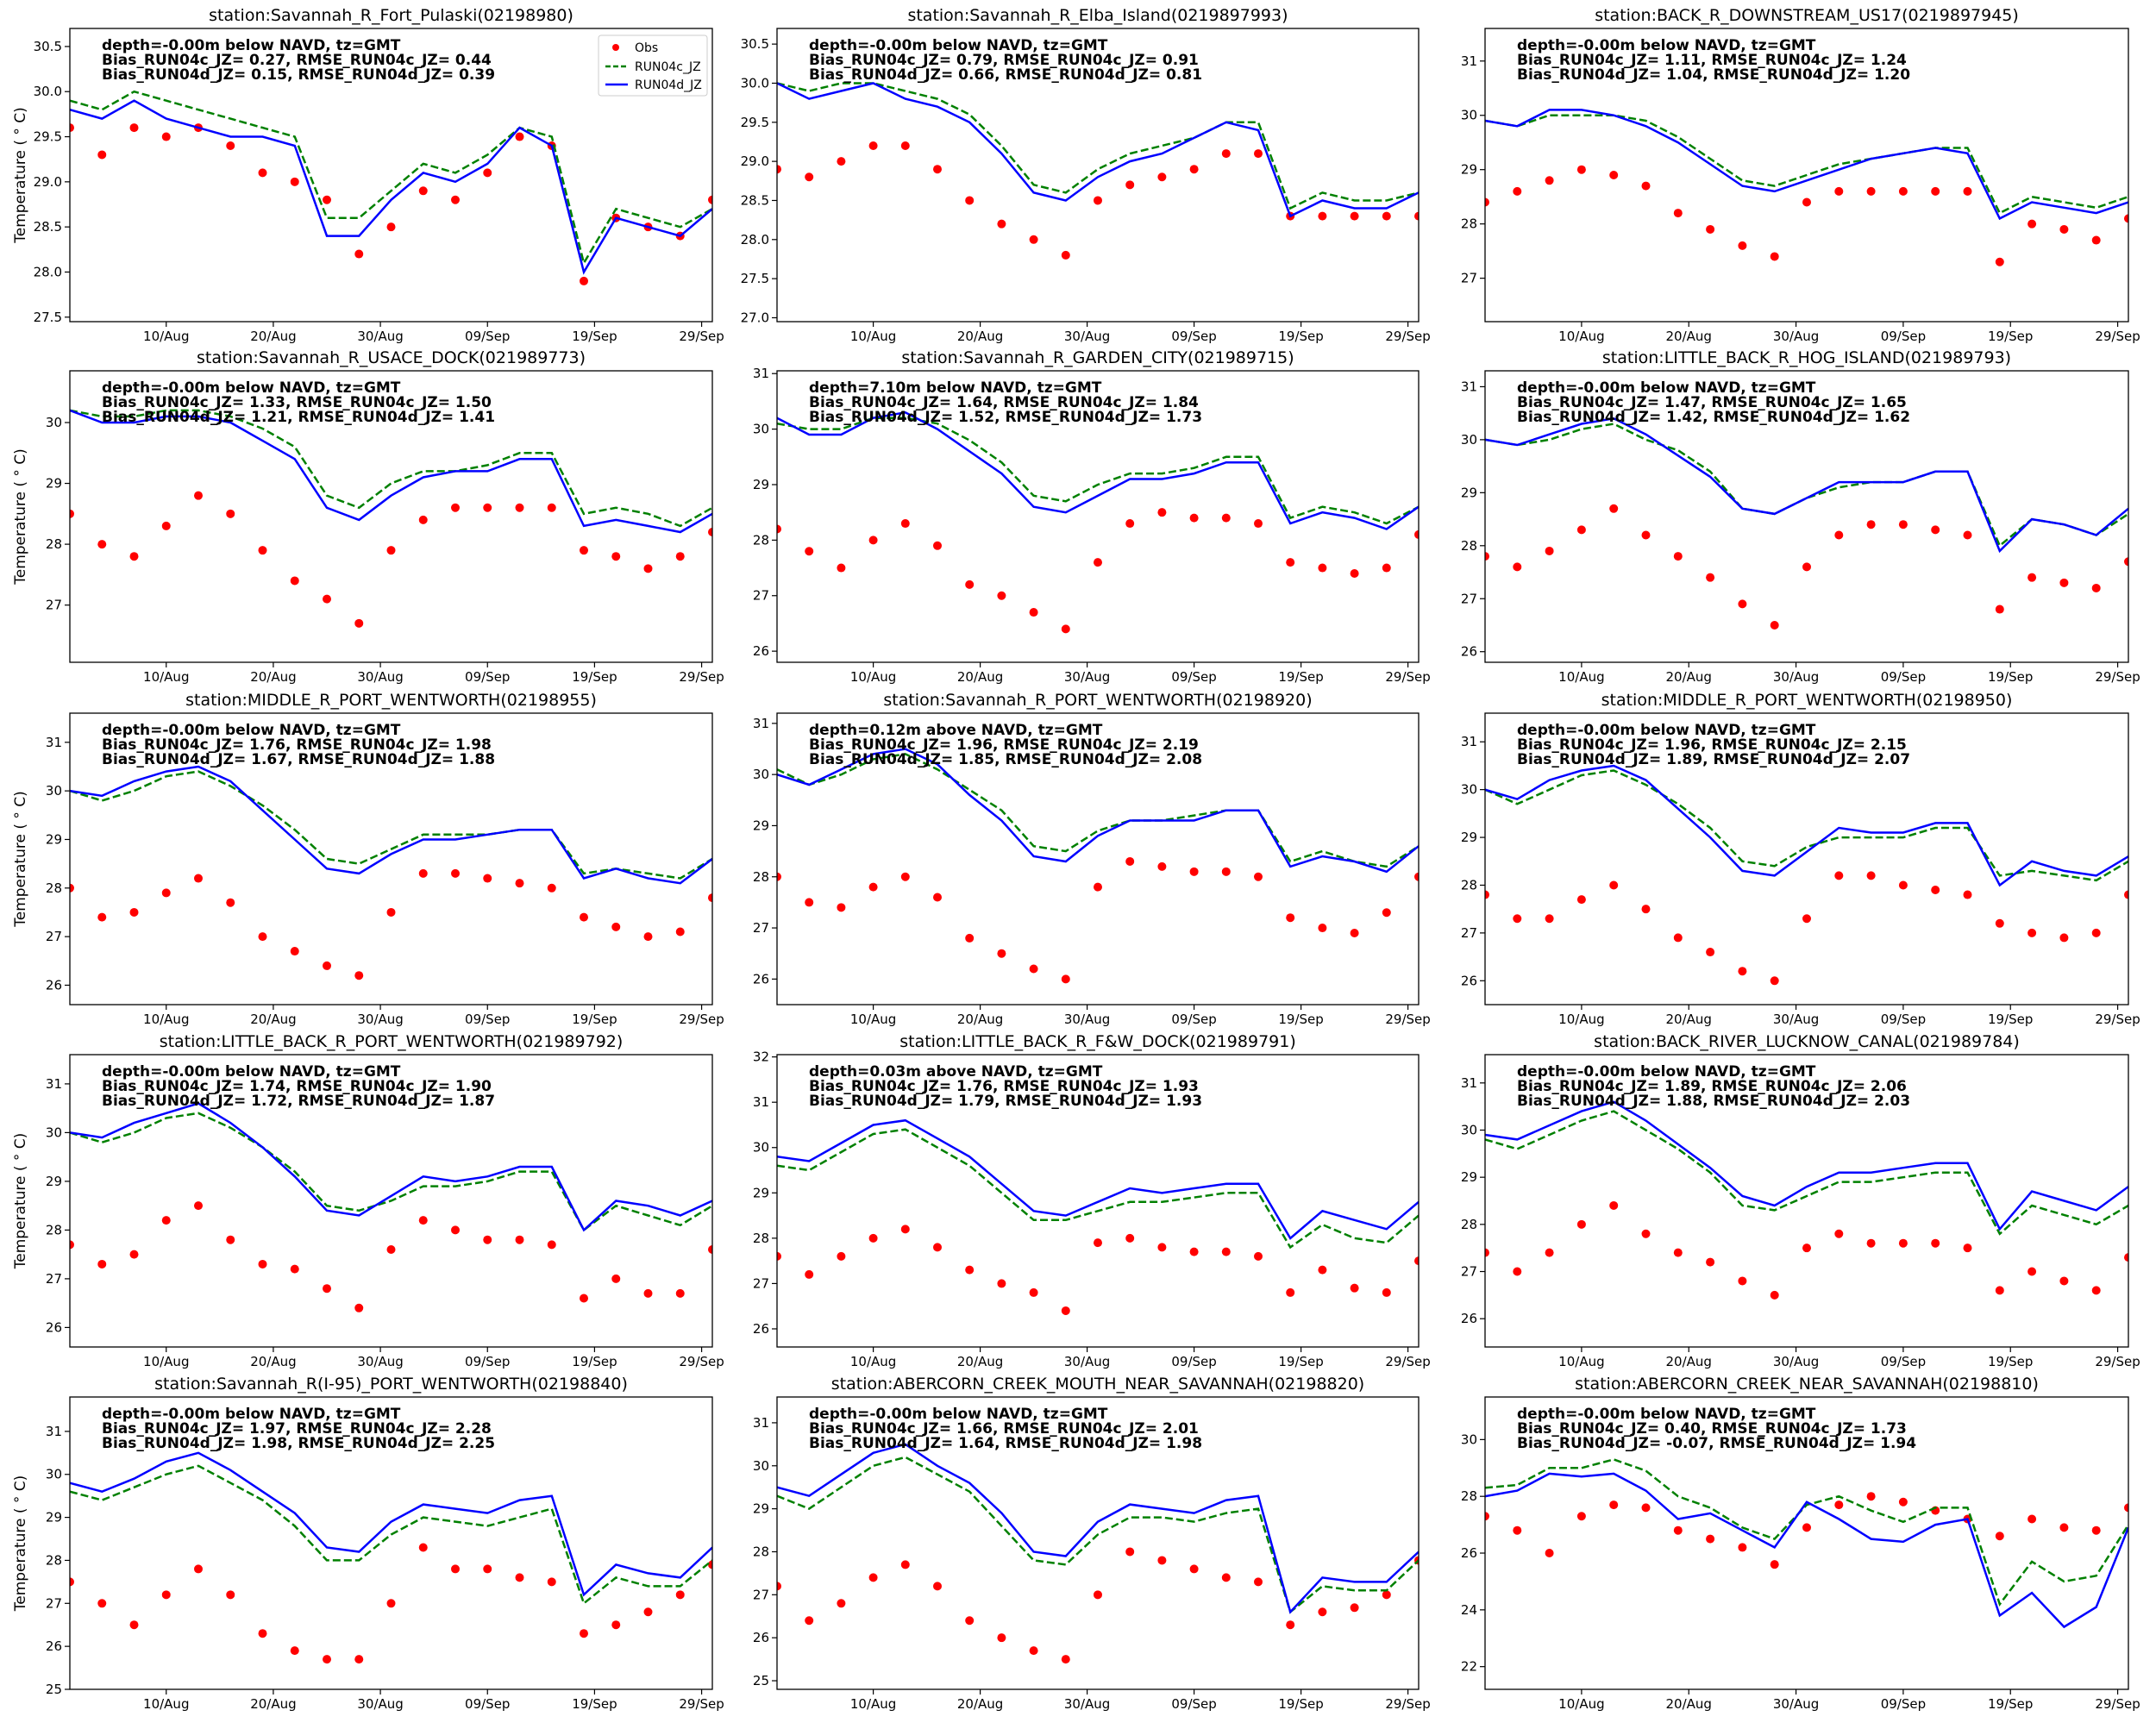 Image resolution: width=2156 pixels, height=1729 pixels. Describe the element at coordinates (48, 47) in the screenshot. I see `y-tick-label: 30.5` at that location.